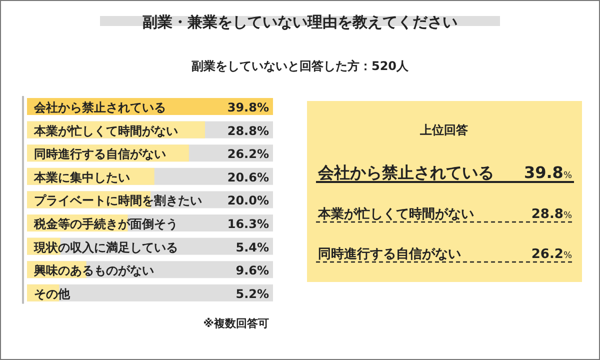 The height and width of the screenshot is (360, 600). What do you see at coordinates (100, 154) in the screenshot?
I see `y-tick-label: 同時進行する自信がない` at bounding box center [100, 154].